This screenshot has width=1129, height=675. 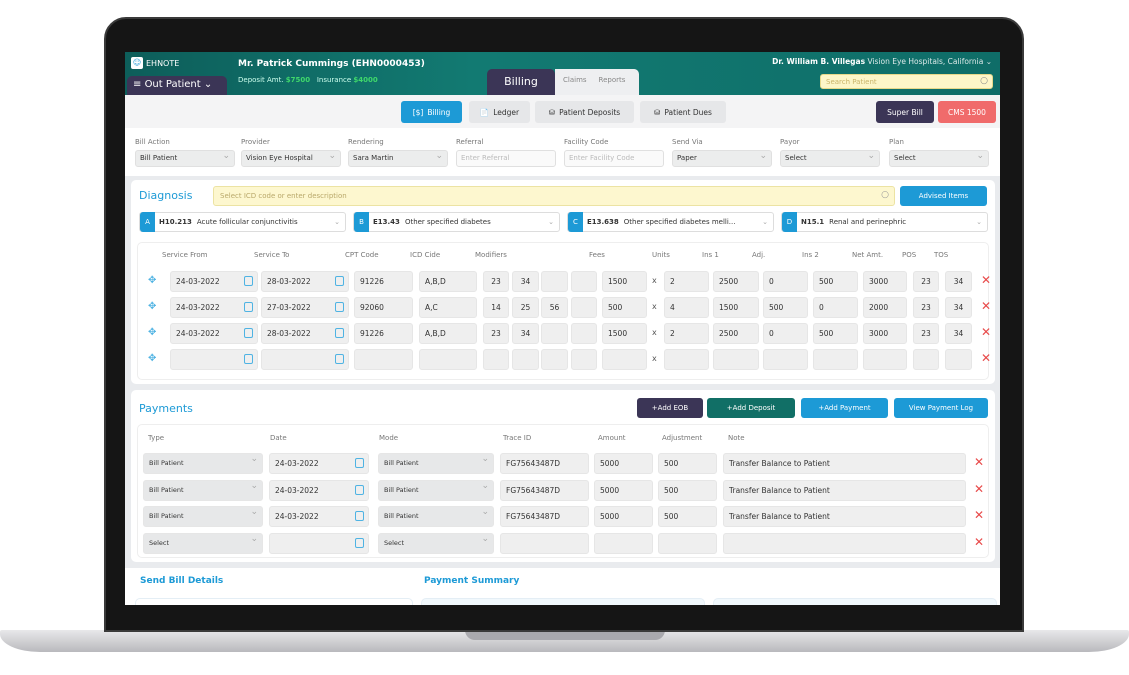 What do you see at coordinates (844, 408) in the screenshot?
I see `add-payment-button: +Add Payment` at bounding box center [844, 408].